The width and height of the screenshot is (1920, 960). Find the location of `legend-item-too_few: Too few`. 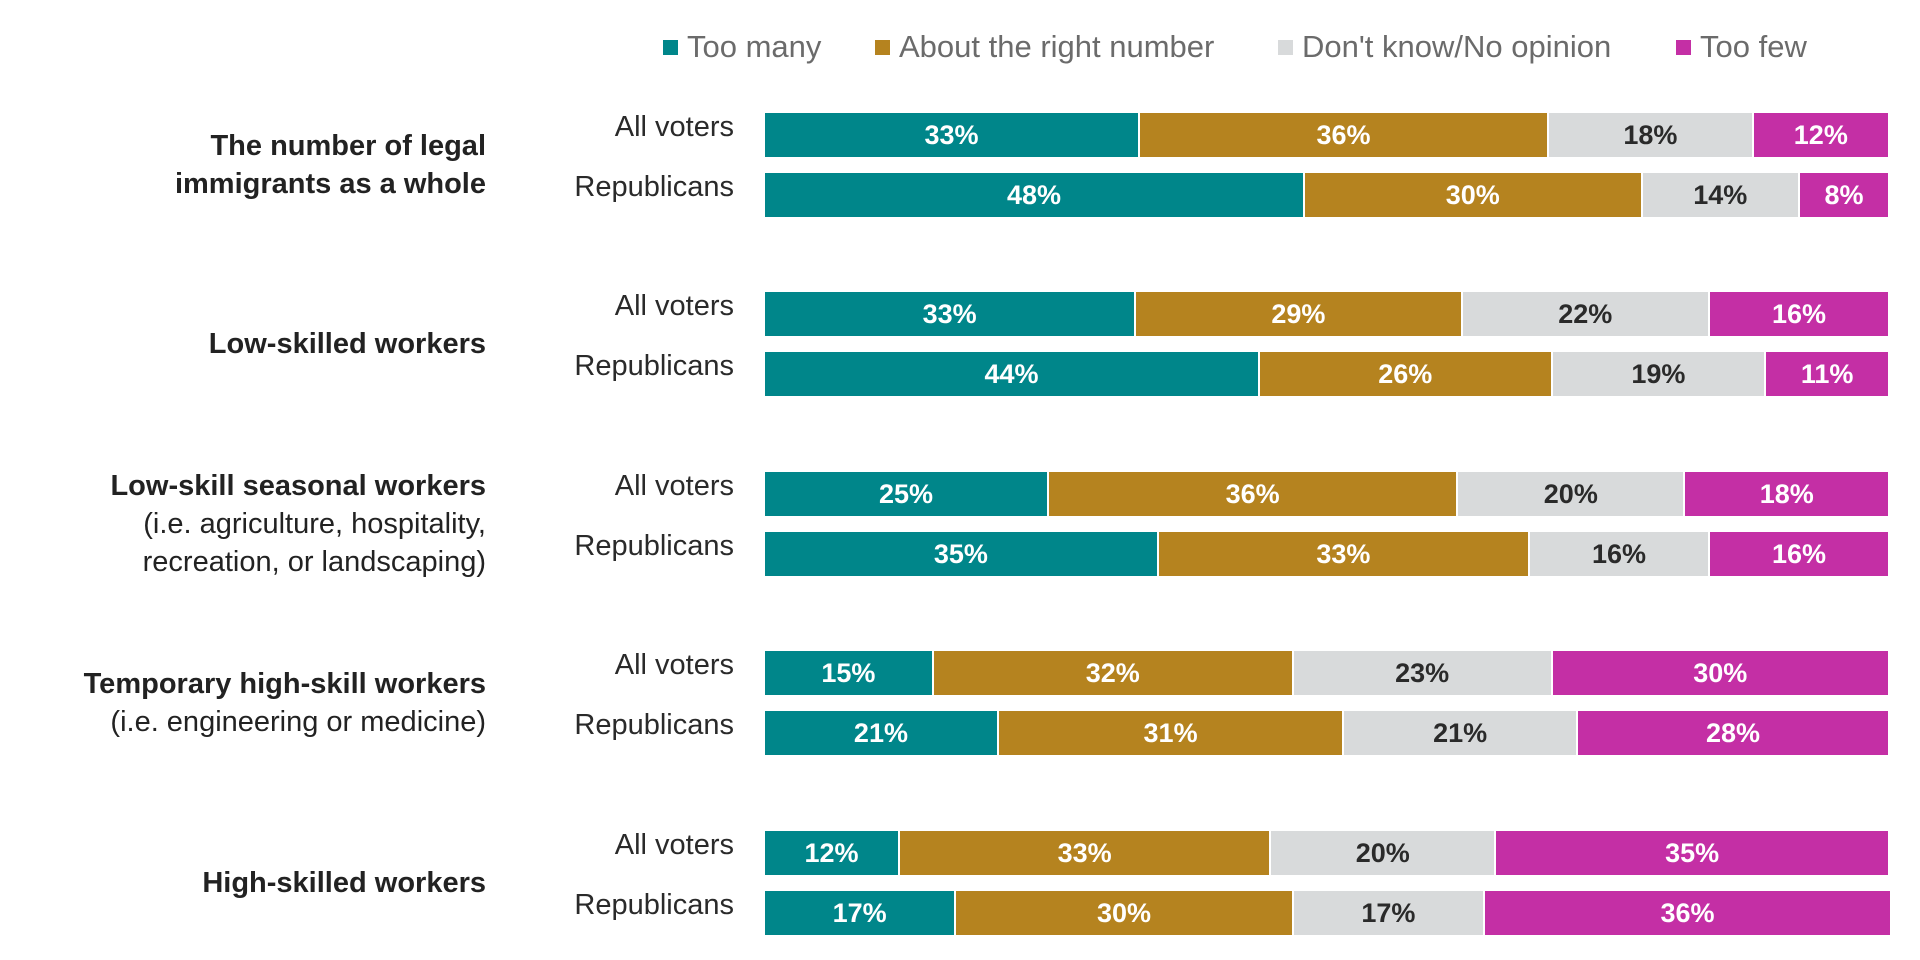

legend-item-too_few: Too few is located at coordinates (1741, 47).